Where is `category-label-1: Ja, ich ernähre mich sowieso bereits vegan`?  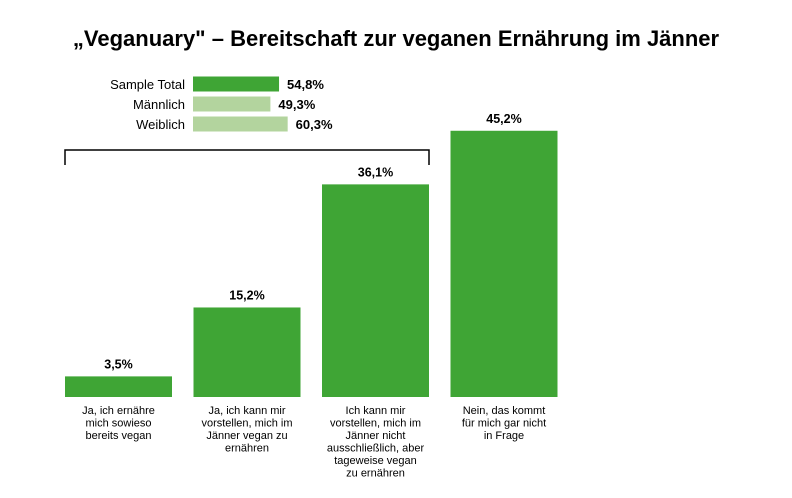
category-label-1: Ja, ich ernähre mich sowieso bereits vegan is located at coordinates (118, 423).